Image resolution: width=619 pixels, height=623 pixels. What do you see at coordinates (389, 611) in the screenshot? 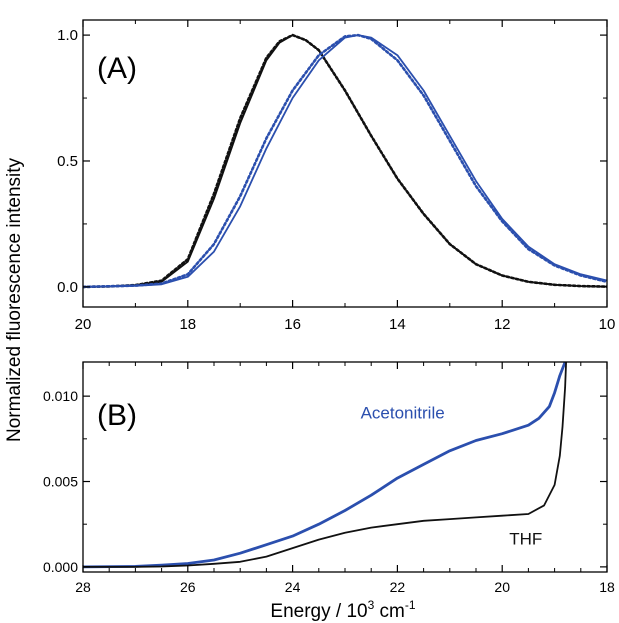
I see `x-axis-label-unit: cm` at bounding box center [389, 611].